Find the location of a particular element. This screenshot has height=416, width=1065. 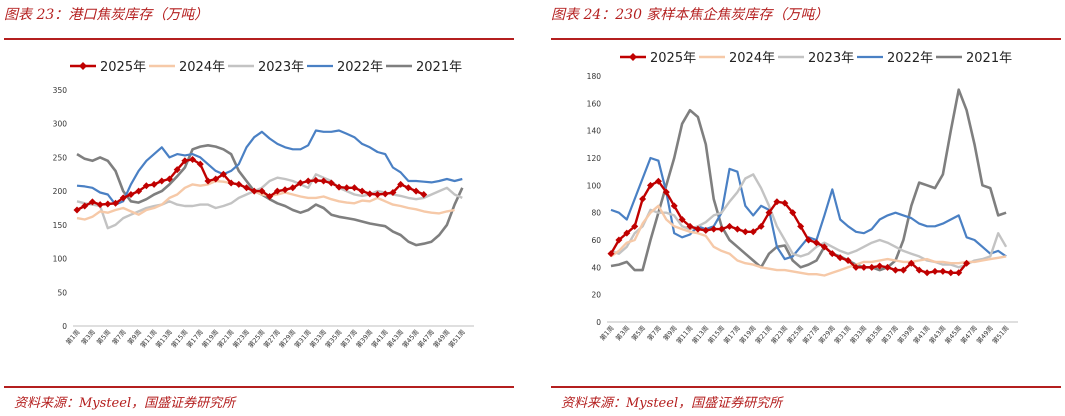

right-bottom-rule is located at coordinates (806, 387).